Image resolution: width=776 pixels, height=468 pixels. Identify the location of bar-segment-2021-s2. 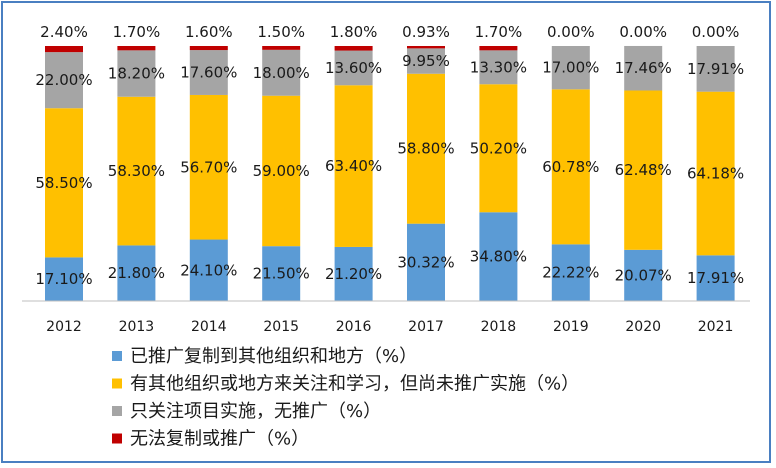
(715, 173).